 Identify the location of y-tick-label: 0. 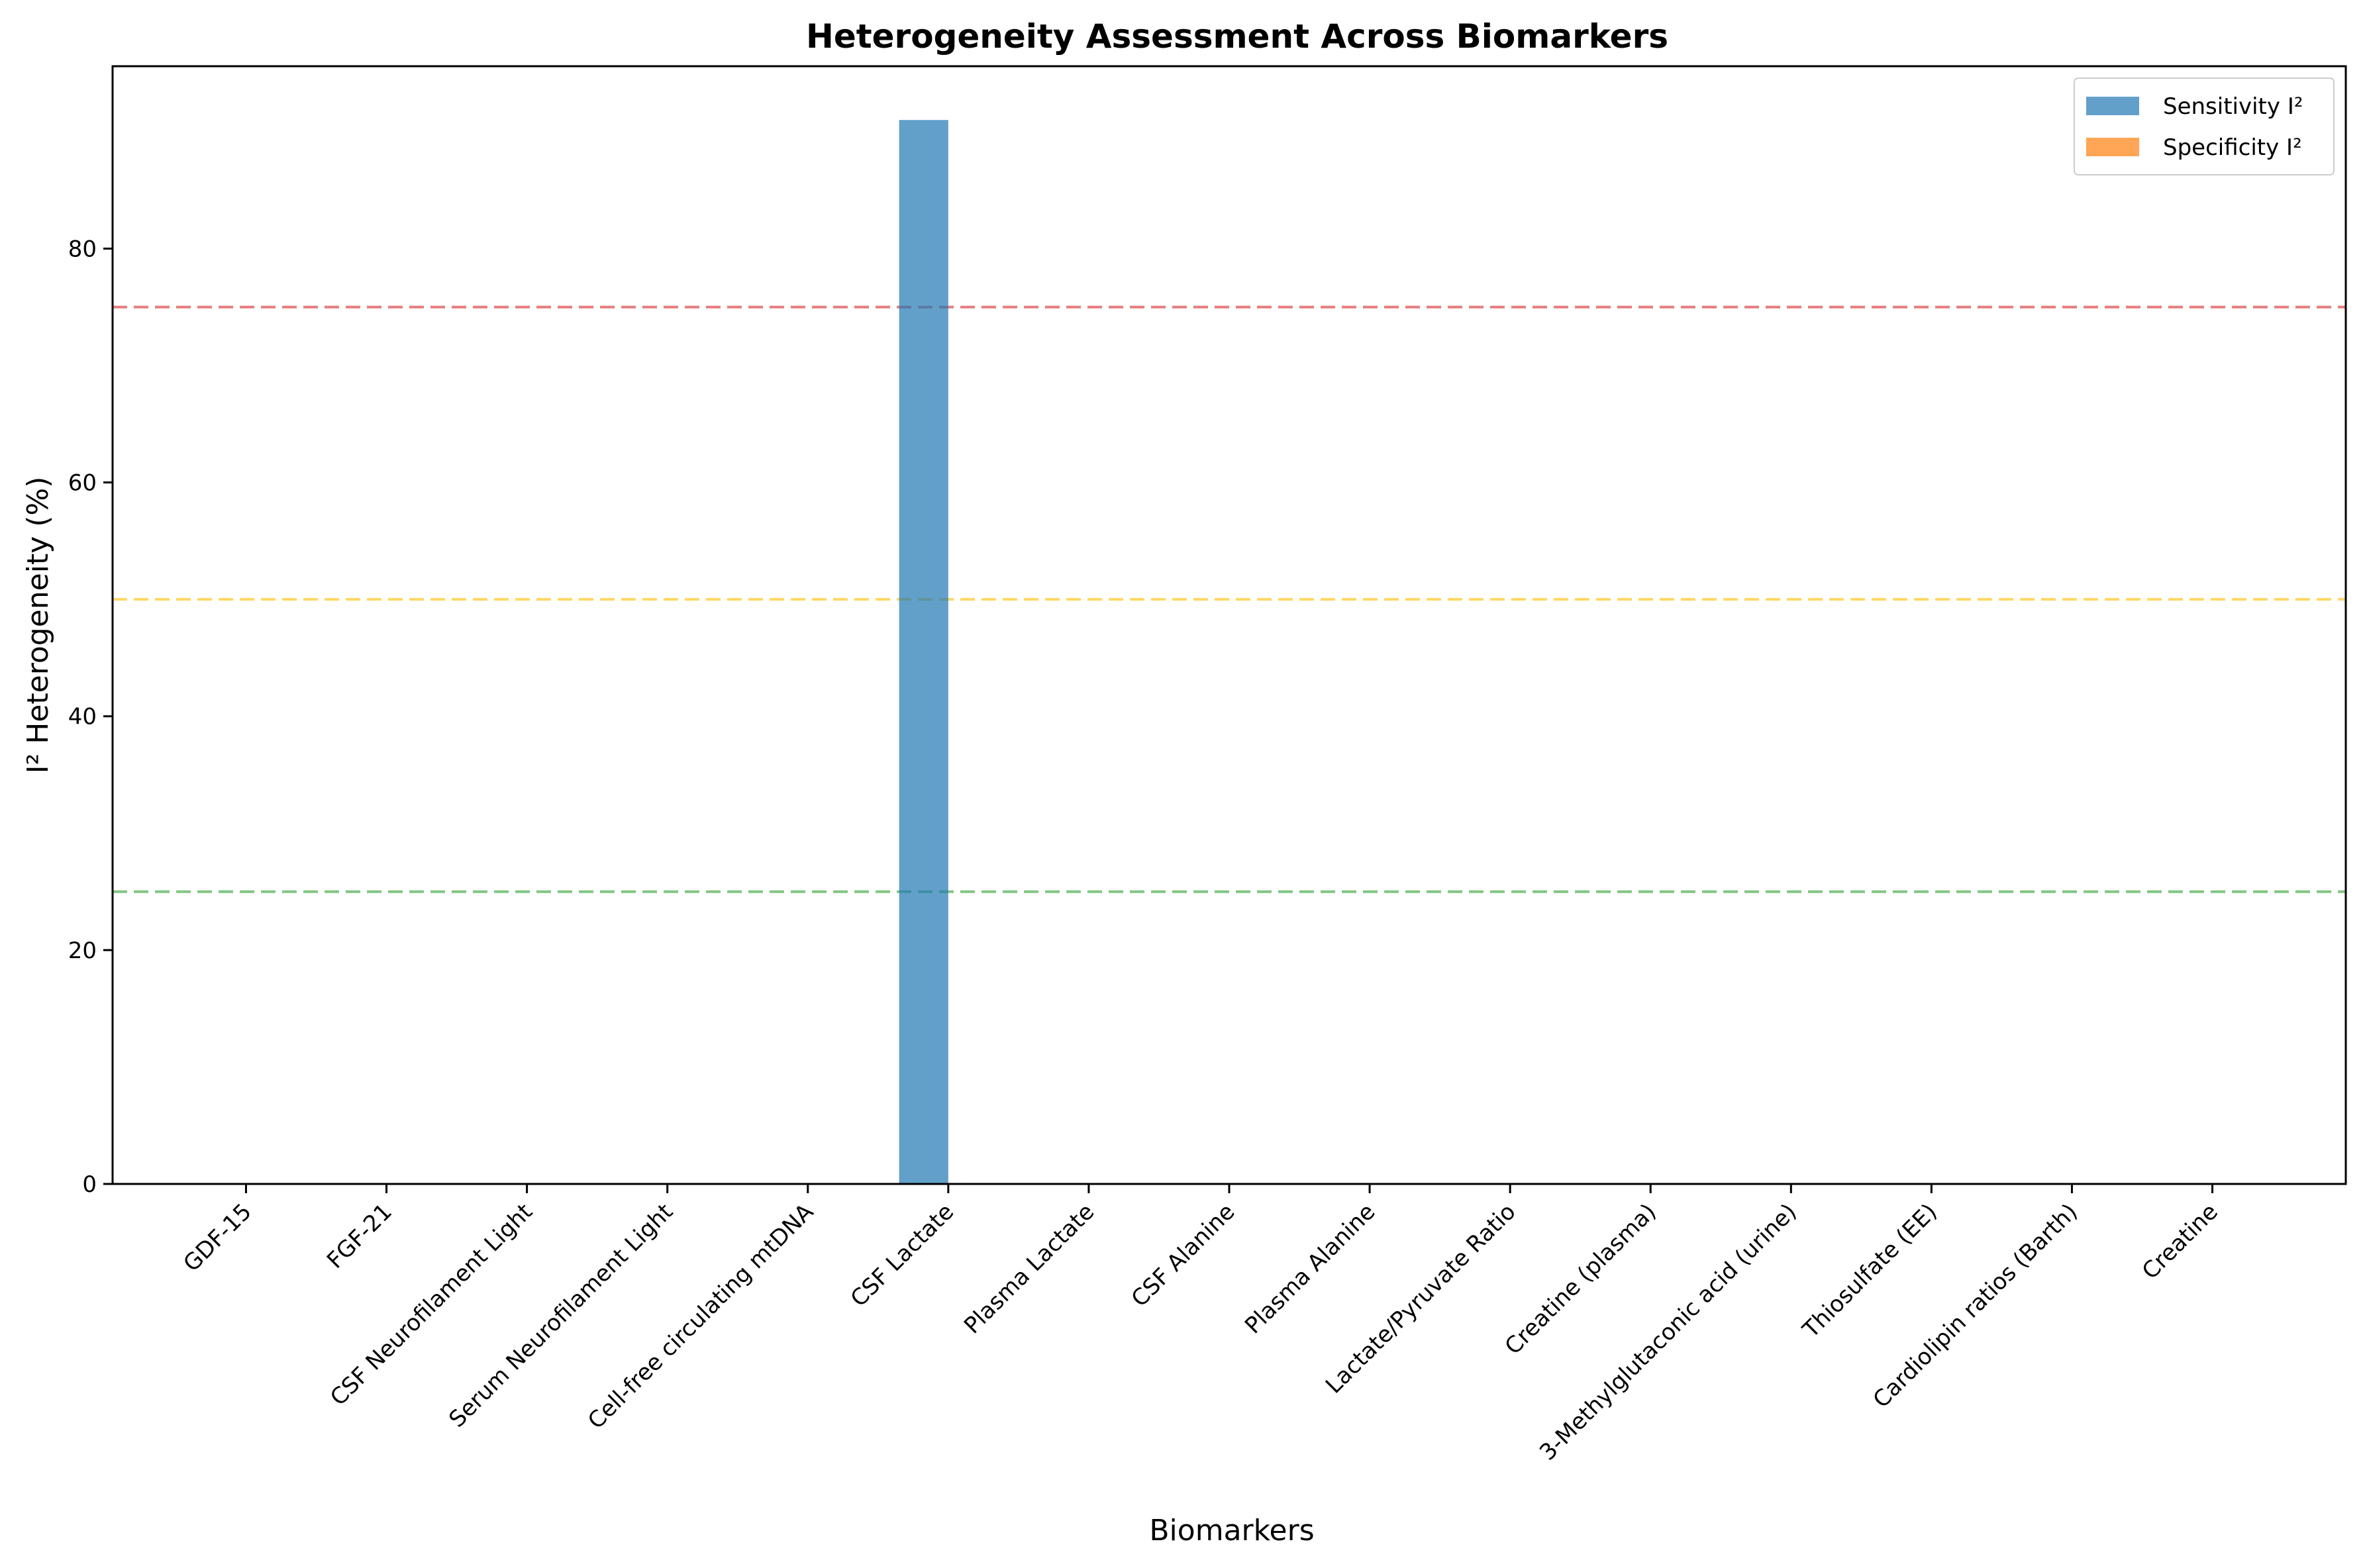
(89, 1184).